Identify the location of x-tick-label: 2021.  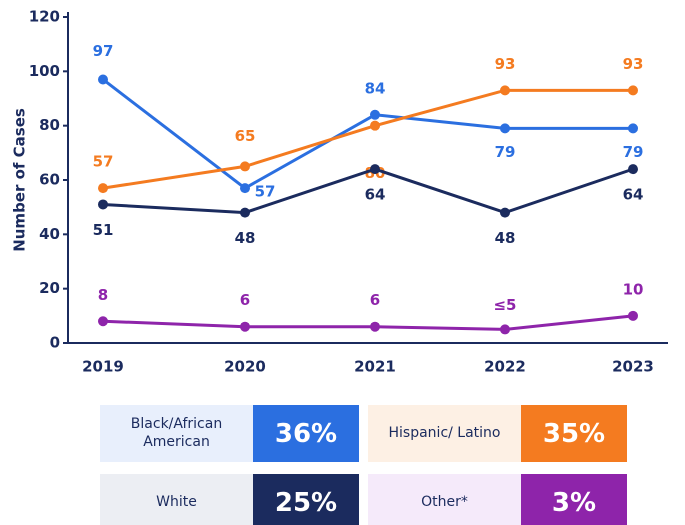
(375, 367).